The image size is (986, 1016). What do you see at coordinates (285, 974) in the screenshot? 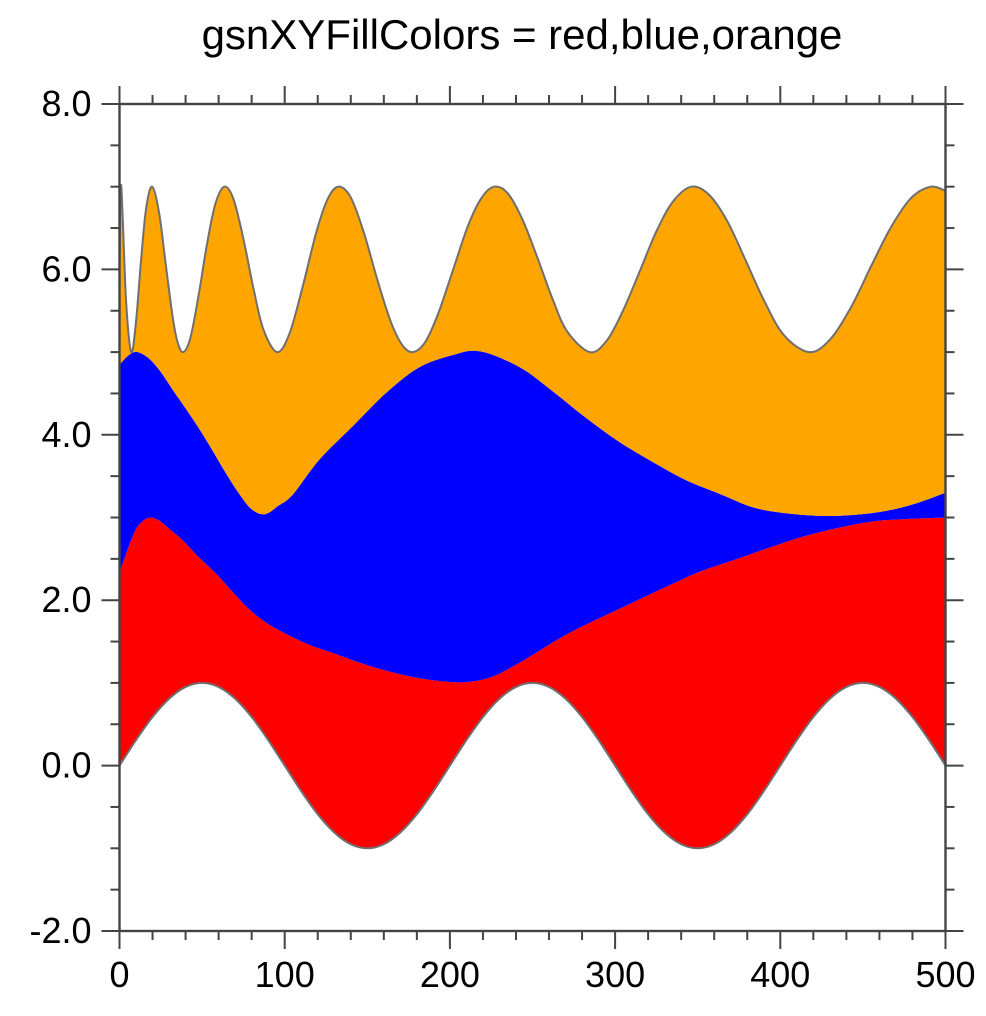
I see `x-axis-tick-label: 100` at bounding box center [285, 974].